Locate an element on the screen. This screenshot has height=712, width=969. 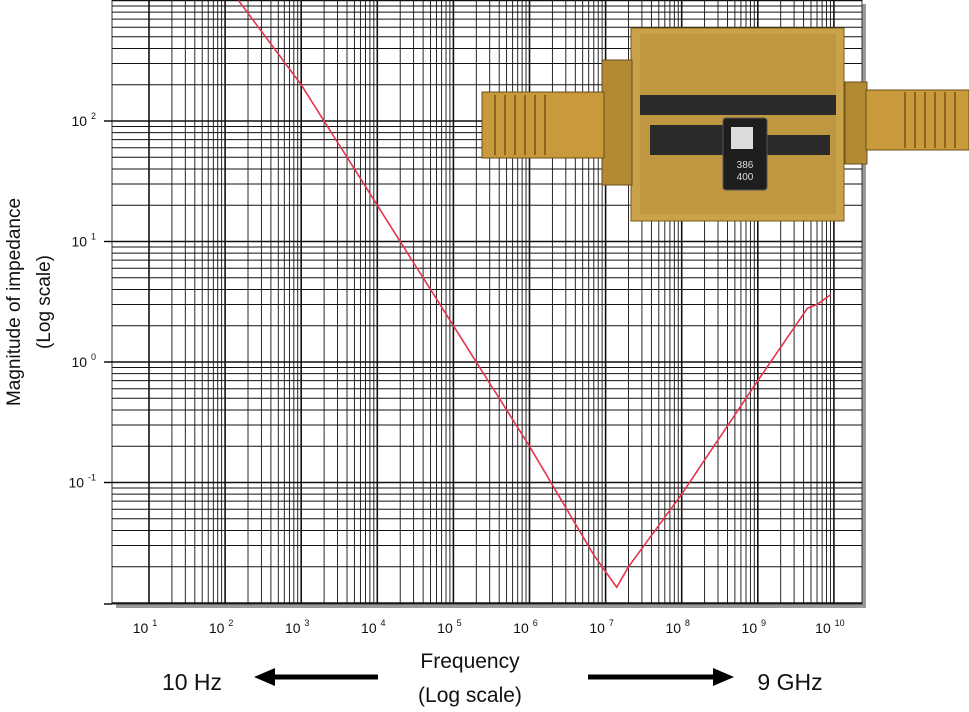
fixture-photo: 386 400 is located at coordinates (725, 124).